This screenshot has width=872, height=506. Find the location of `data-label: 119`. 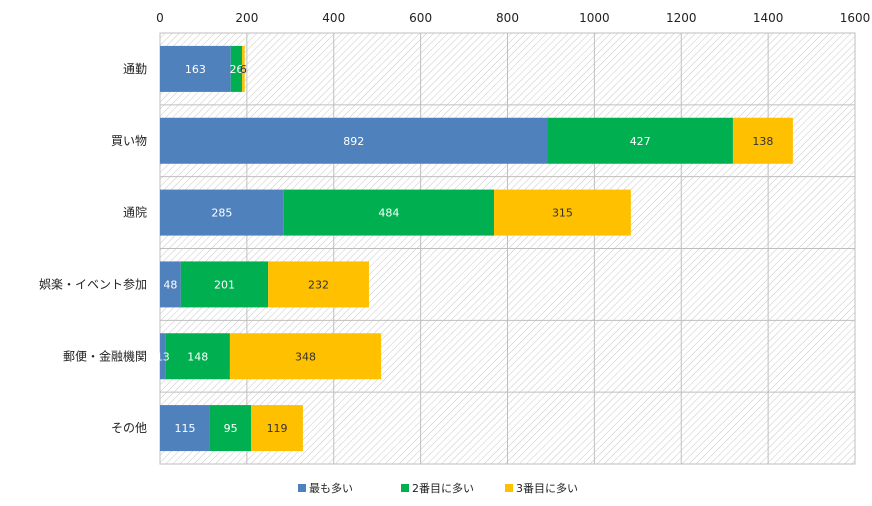

data-label: 119 is located at coordinates (277, 428).